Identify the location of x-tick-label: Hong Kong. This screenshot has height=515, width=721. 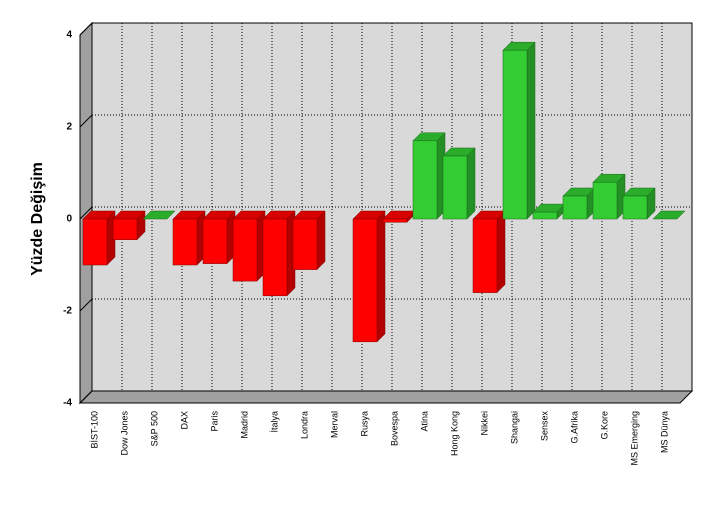
(454, 433).